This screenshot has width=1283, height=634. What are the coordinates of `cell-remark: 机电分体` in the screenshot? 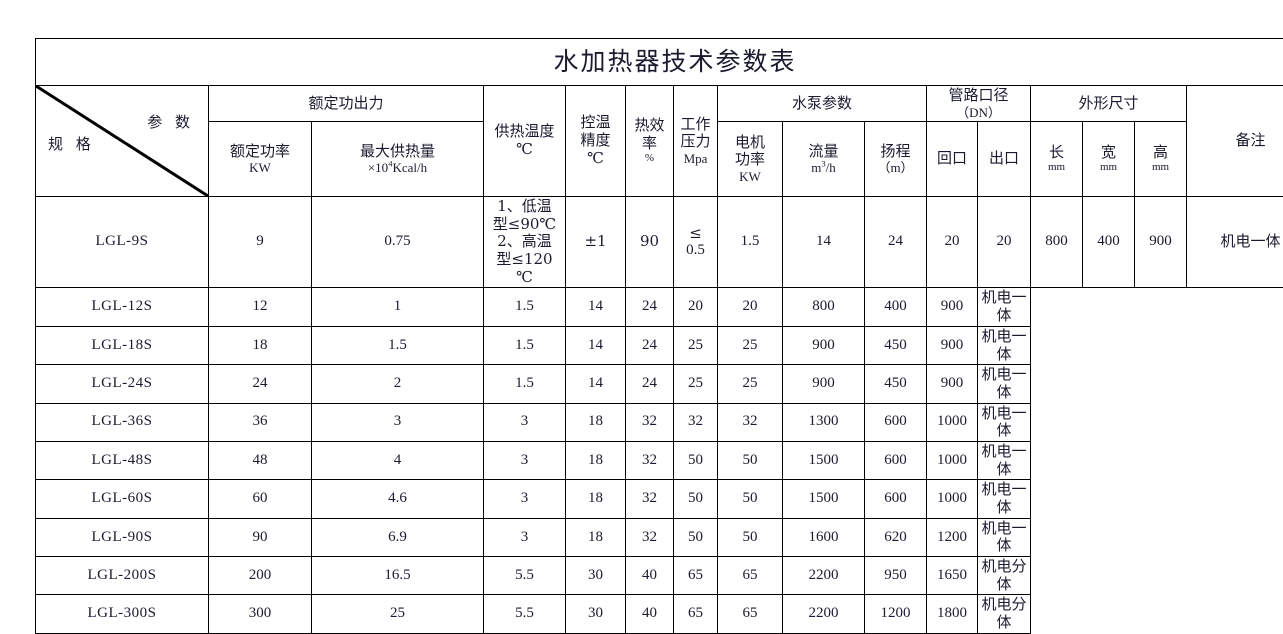 It's located at (1004, 614).